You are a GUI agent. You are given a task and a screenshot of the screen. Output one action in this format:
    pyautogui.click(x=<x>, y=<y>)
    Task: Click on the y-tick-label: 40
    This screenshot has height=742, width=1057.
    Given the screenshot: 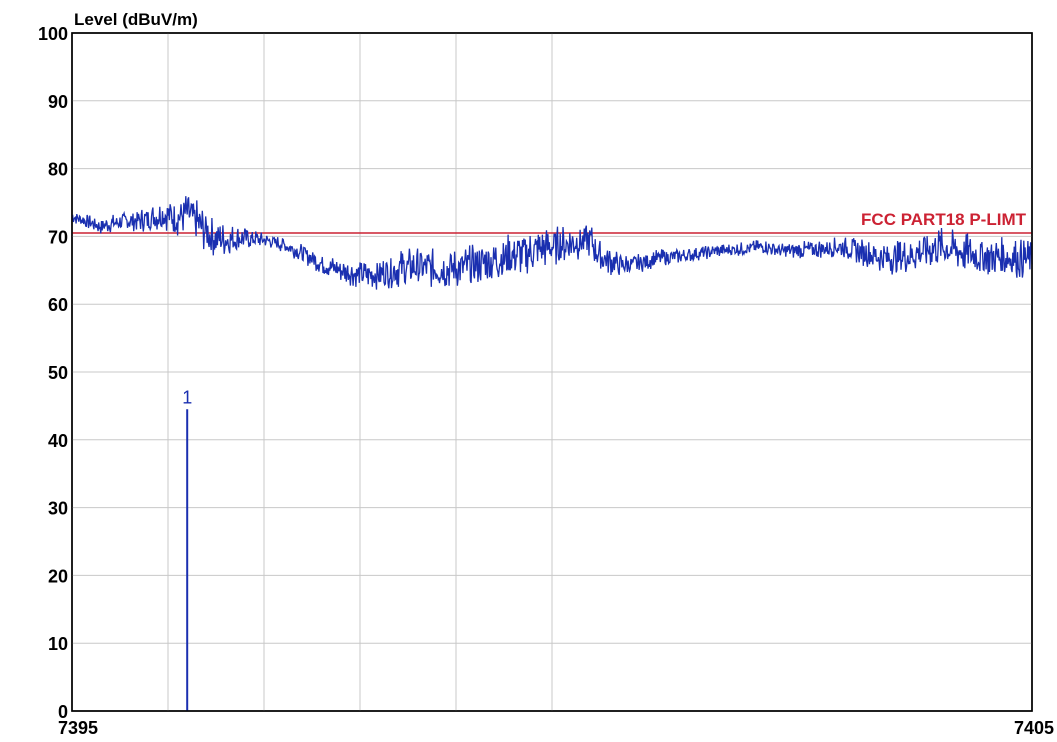 What is the action you would take?
    pyautogui.click(x=58, y=441)
    